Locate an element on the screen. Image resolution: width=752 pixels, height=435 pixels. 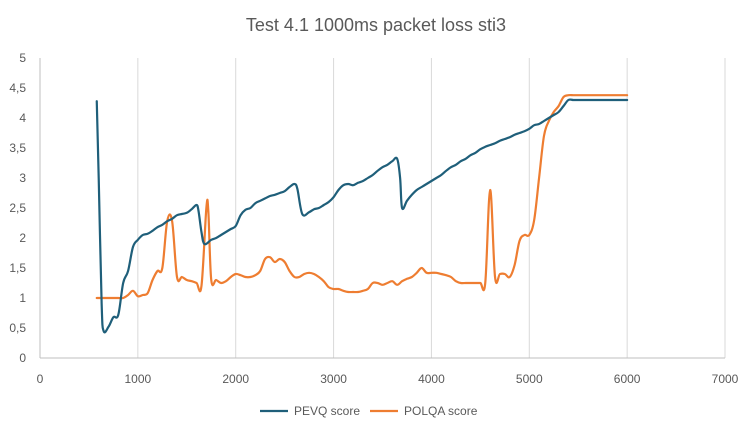
y-tick-label: 0 is located at coordinates (22, 358).